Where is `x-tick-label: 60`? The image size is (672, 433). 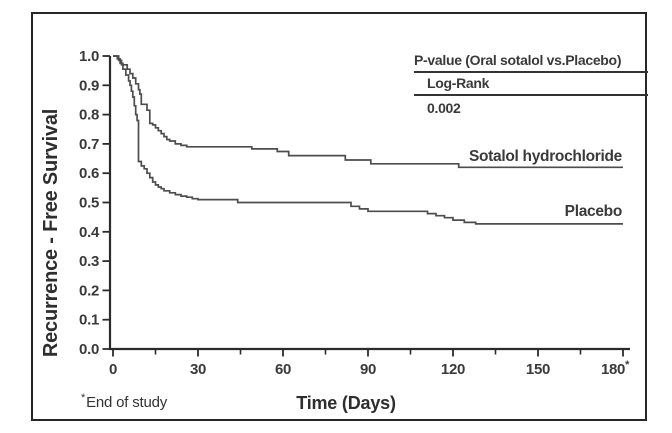 x-tick-label: 60 is located at coordinates (283, 369).